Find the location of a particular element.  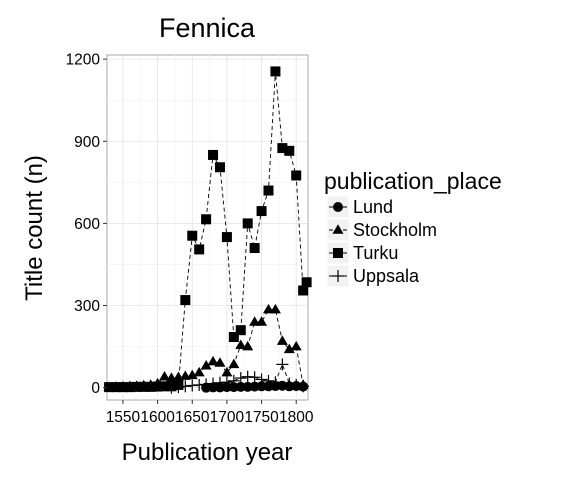

legend-marker-turku is located at coordinates (338, 253).